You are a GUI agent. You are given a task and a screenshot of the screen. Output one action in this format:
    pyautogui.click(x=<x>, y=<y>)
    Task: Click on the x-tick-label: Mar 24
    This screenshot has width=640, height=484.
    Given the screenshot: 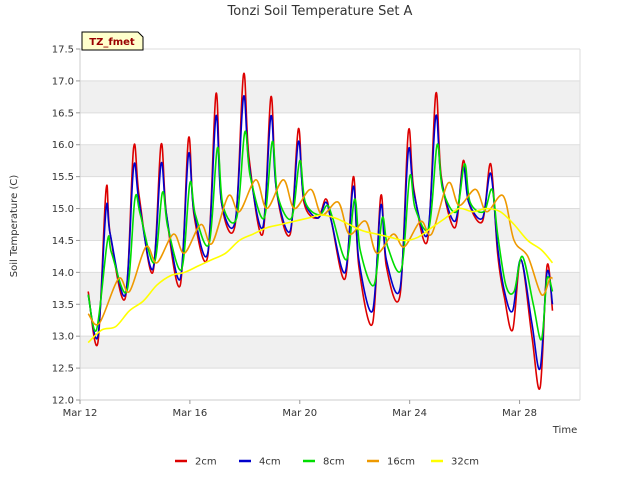 What is the action you would take?
    pyautogui.click(x=409, y=413)
    